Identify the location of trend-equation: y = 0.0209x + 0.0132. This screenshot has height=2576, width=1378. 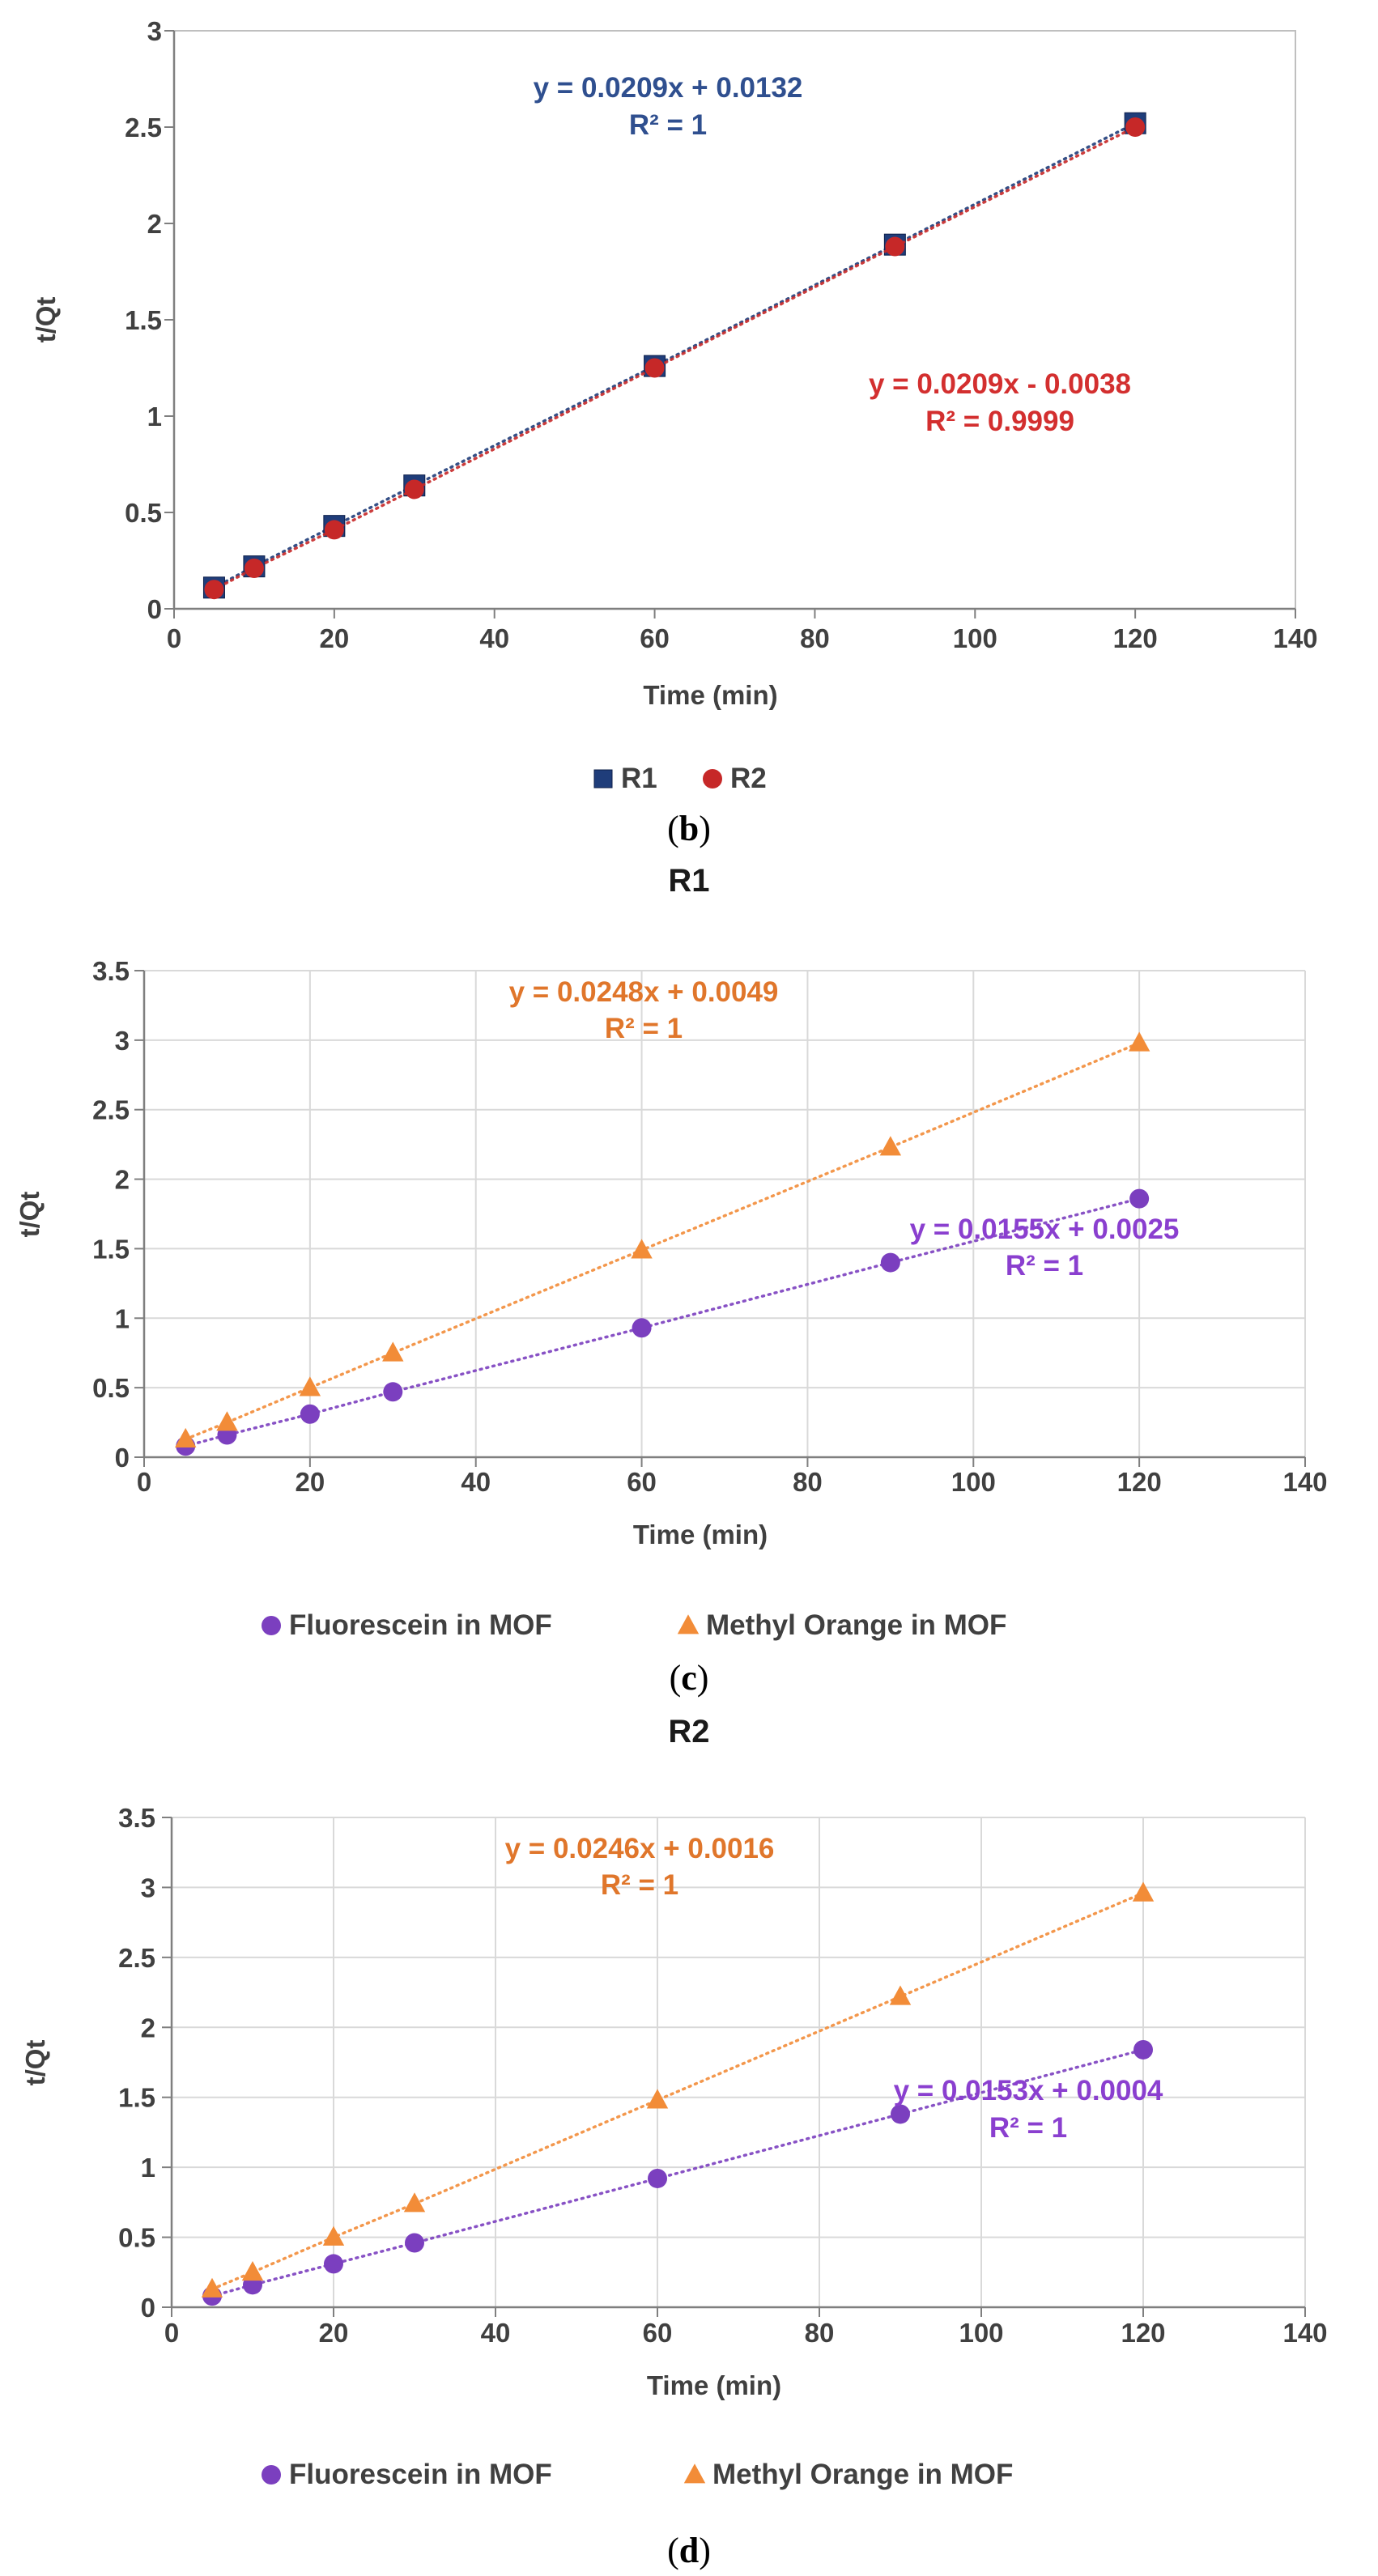
(668, 88).